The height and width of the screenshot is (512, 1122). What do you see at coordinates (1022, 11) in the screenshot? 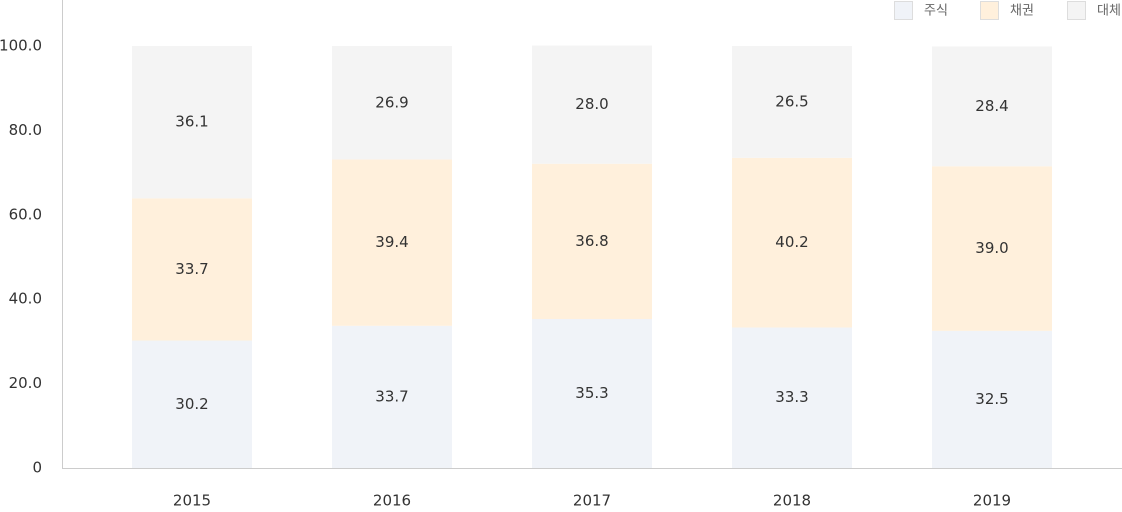
I see `legend-label: 채권` at bounding box center [1022, 11].